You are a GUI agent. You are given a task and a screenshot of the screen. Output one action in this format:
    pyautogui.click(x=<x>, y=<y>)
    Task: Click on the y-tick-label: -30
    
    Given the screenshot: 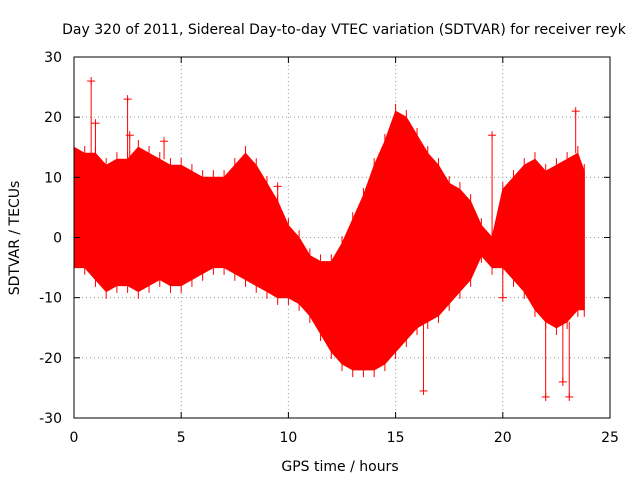 What is the action you would take?
    pyautogui.click(x=50, y=419)
    